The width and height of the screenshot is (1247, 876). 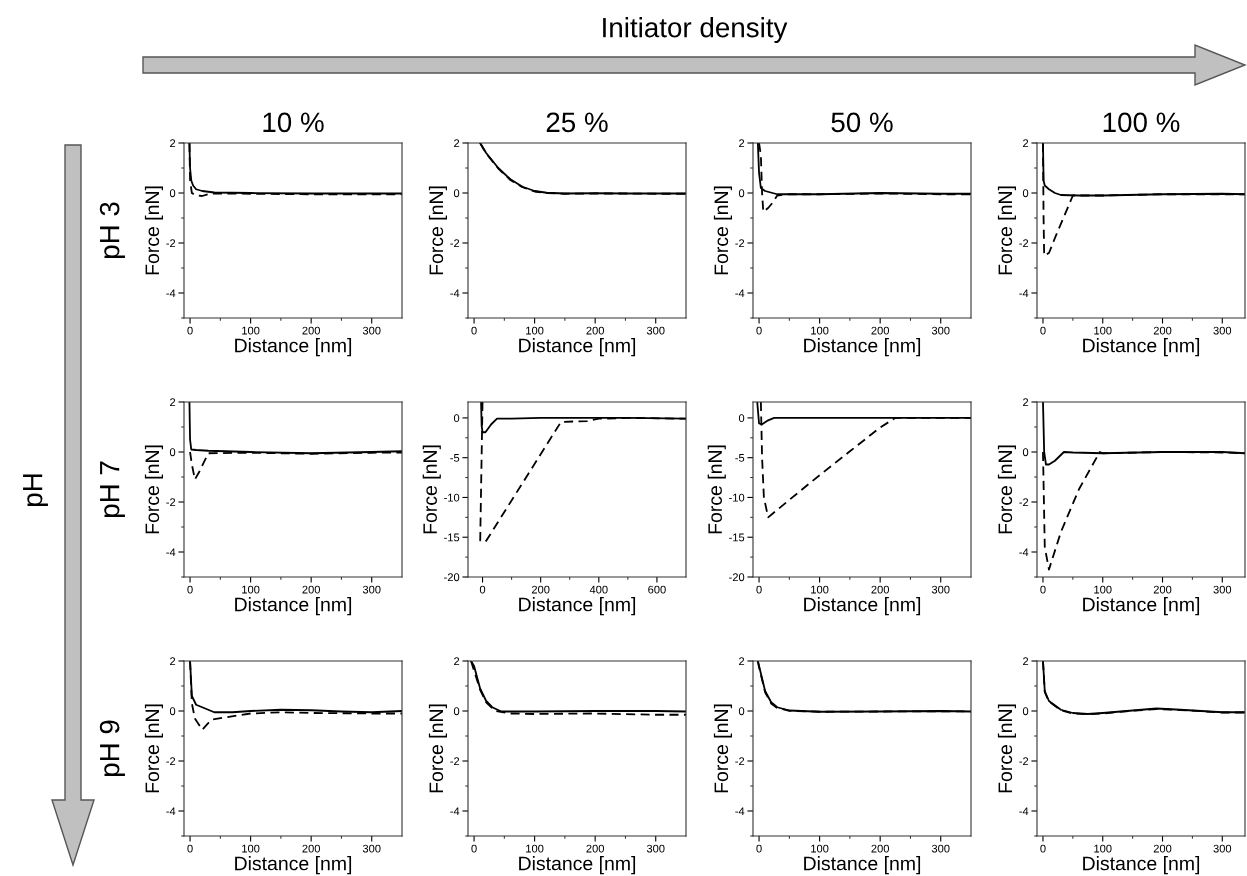 I want to click on text: Initiator density, so click(x=695, y=30).